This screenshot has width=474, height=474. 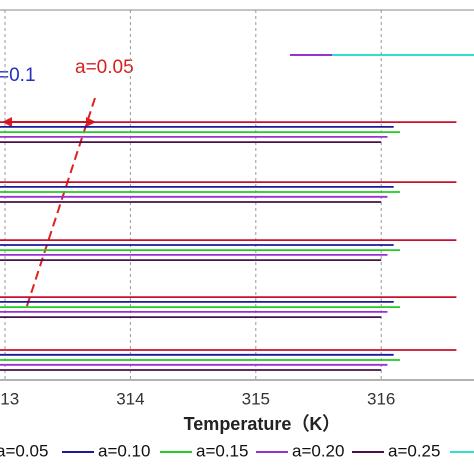 What do you see at coordinates (104, 67) in the screenshot?
I see `annotation: a=0.05` at bounding box center [104, 67].